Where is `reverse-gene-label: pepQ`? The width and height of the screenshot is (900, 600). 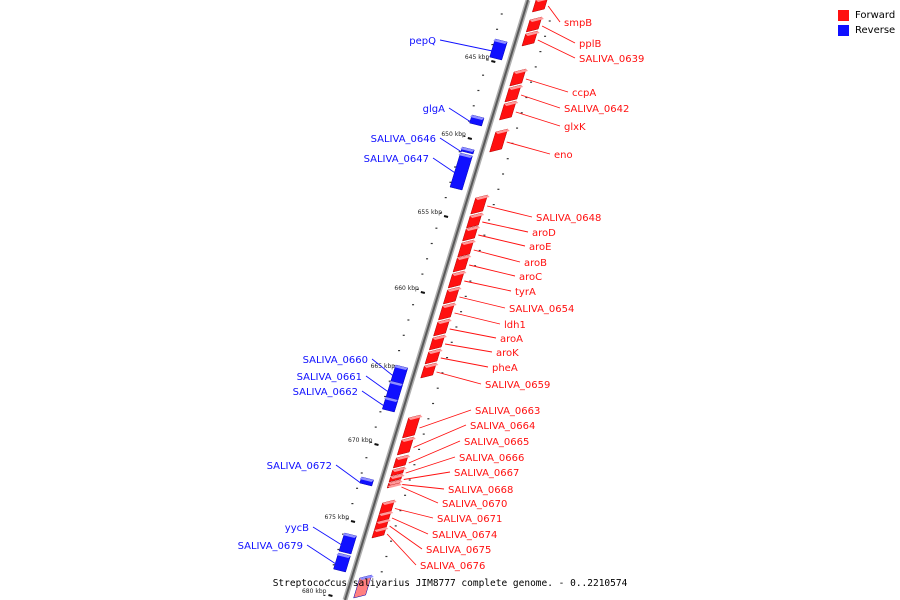
reverse-gene-label: pepQ is located at coordinates (422, 41).